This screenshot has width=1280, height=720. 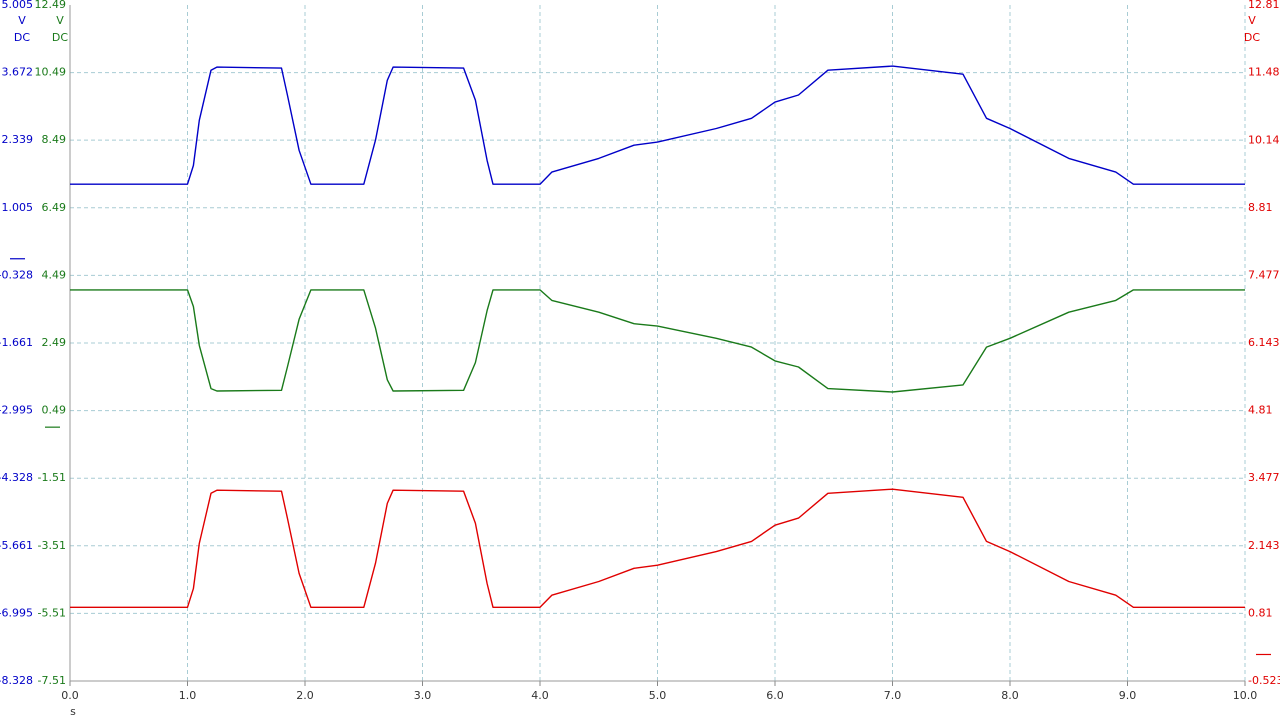 What do you see at coordinates (1264, 477) in the screenshot?
I see `y-tick-label: 3.477` at bounding box center [1264, 477].